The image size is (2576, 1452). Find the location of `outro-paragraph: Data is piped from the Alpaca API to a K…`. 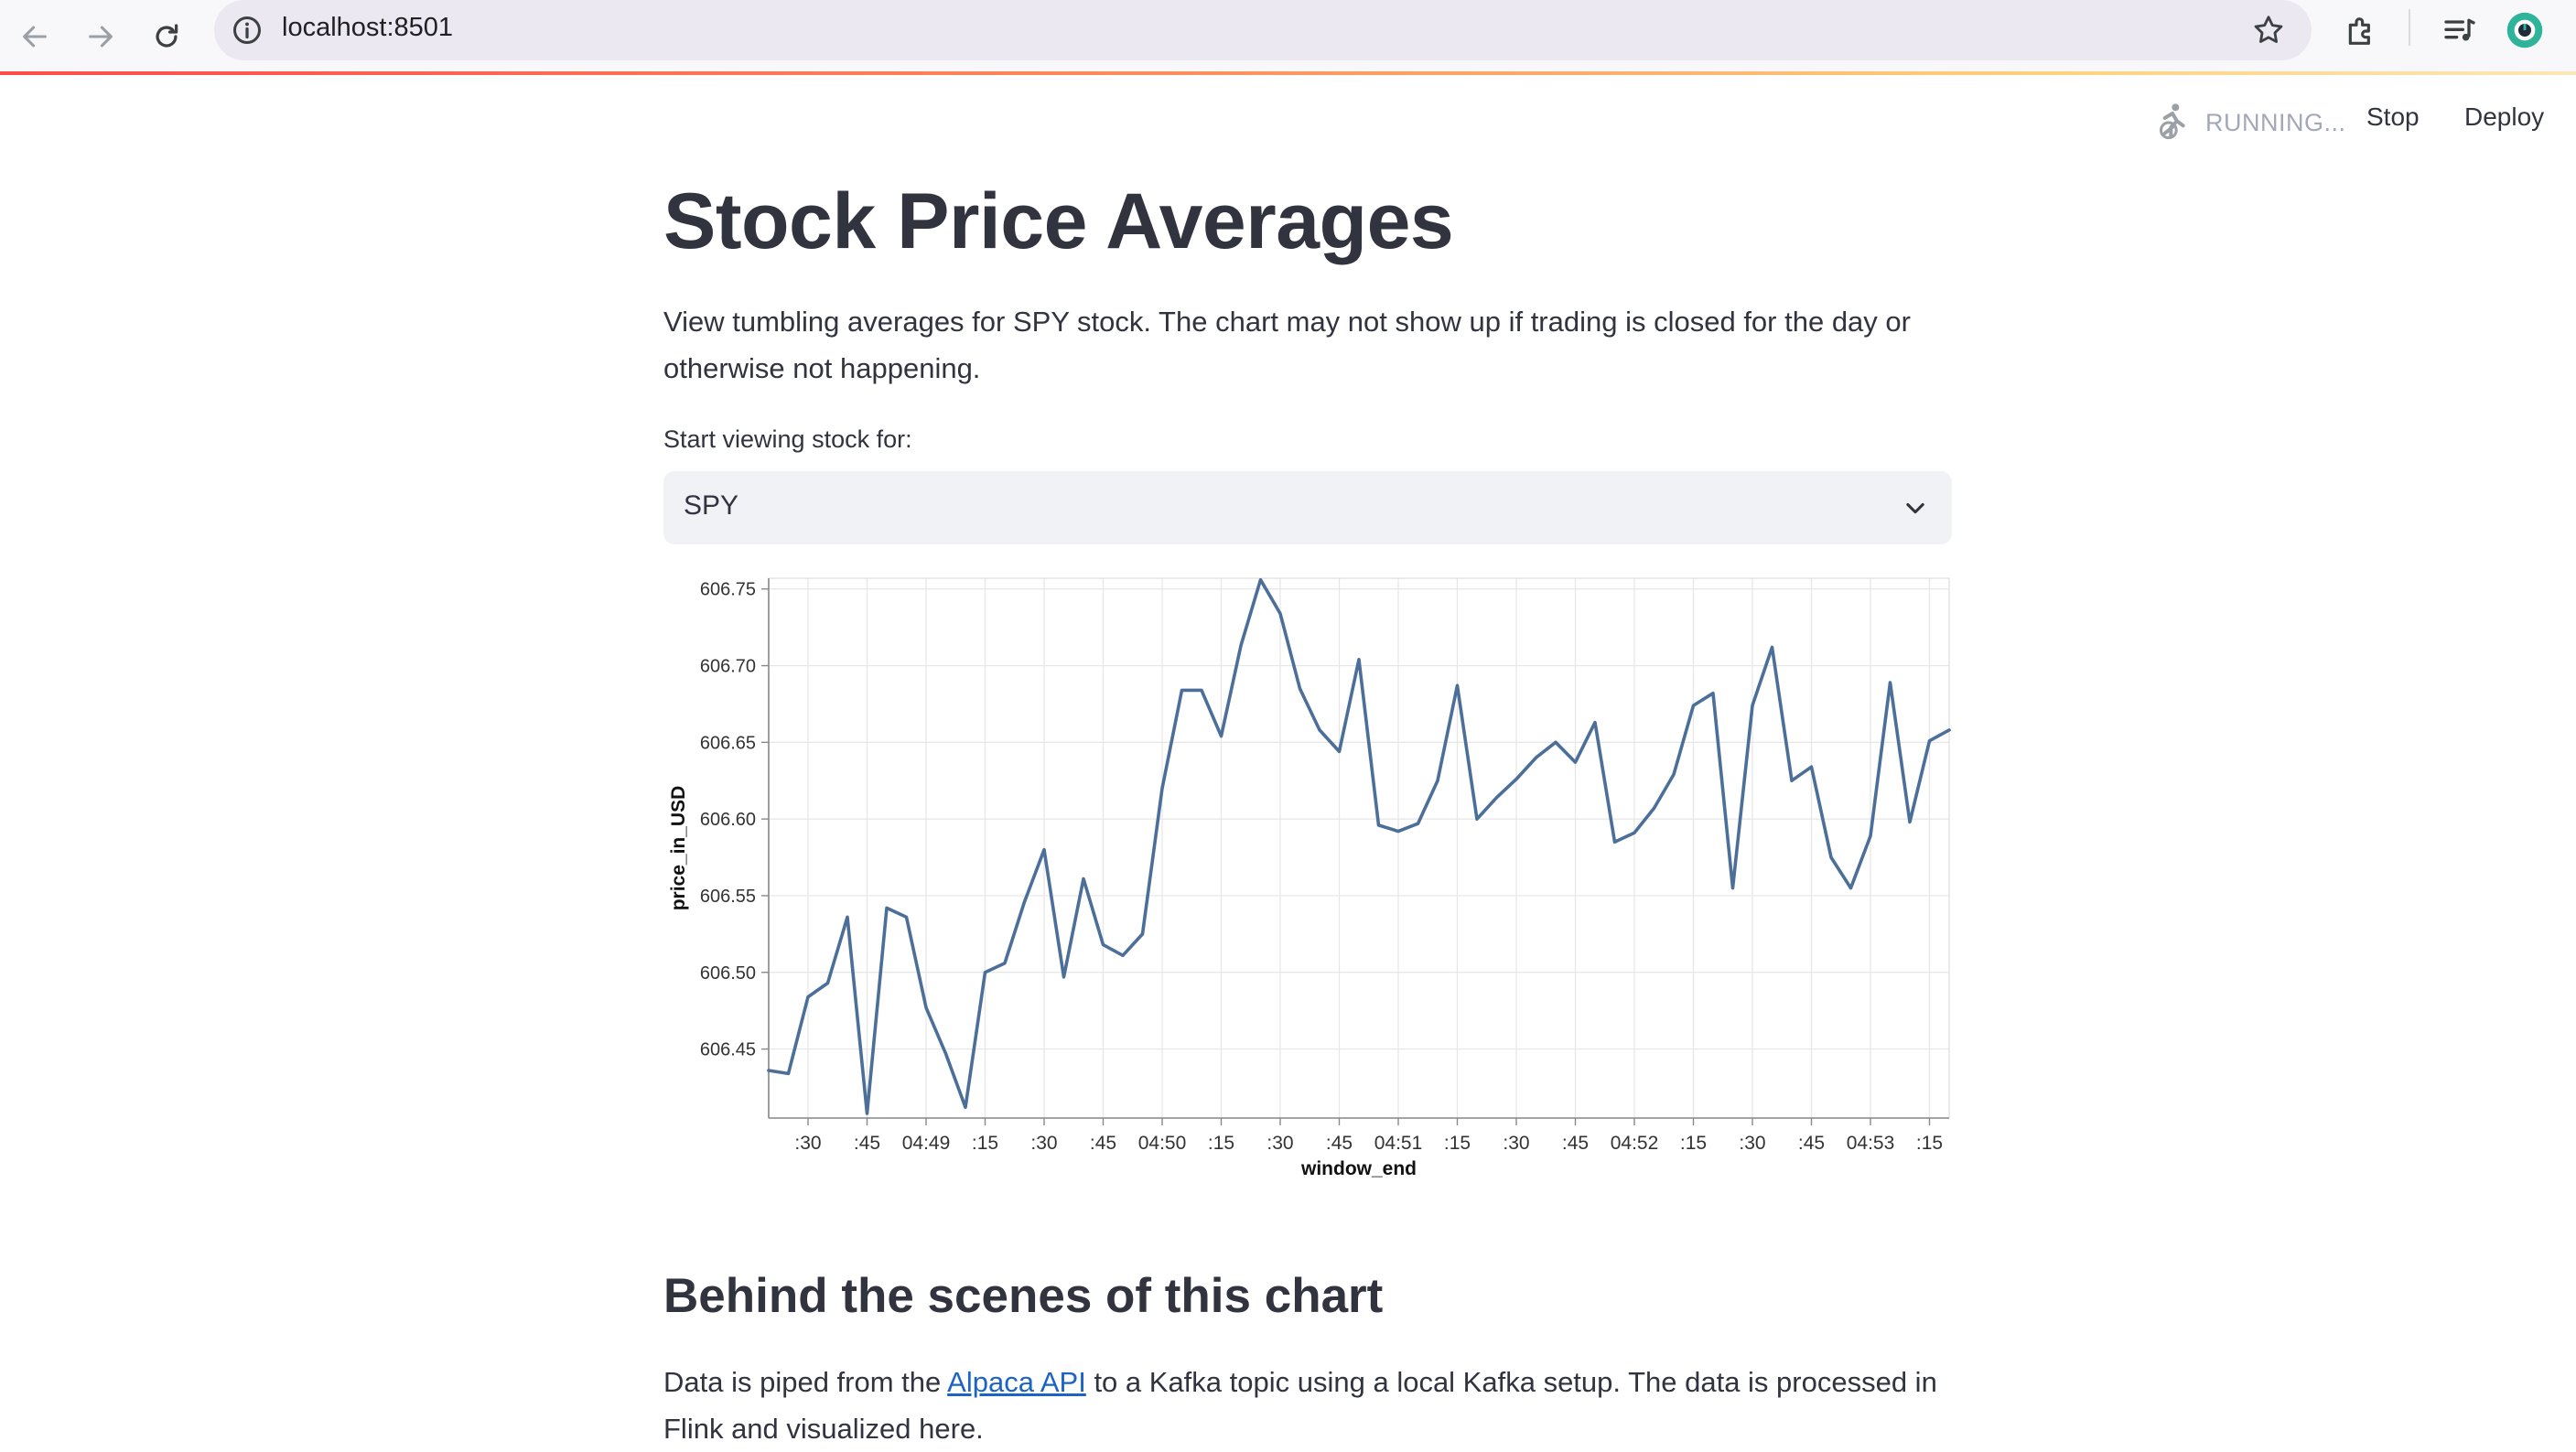

outro-paragraph: Data is piped from the Alpaca API to a K… is located at coordinates (1313, 1405).